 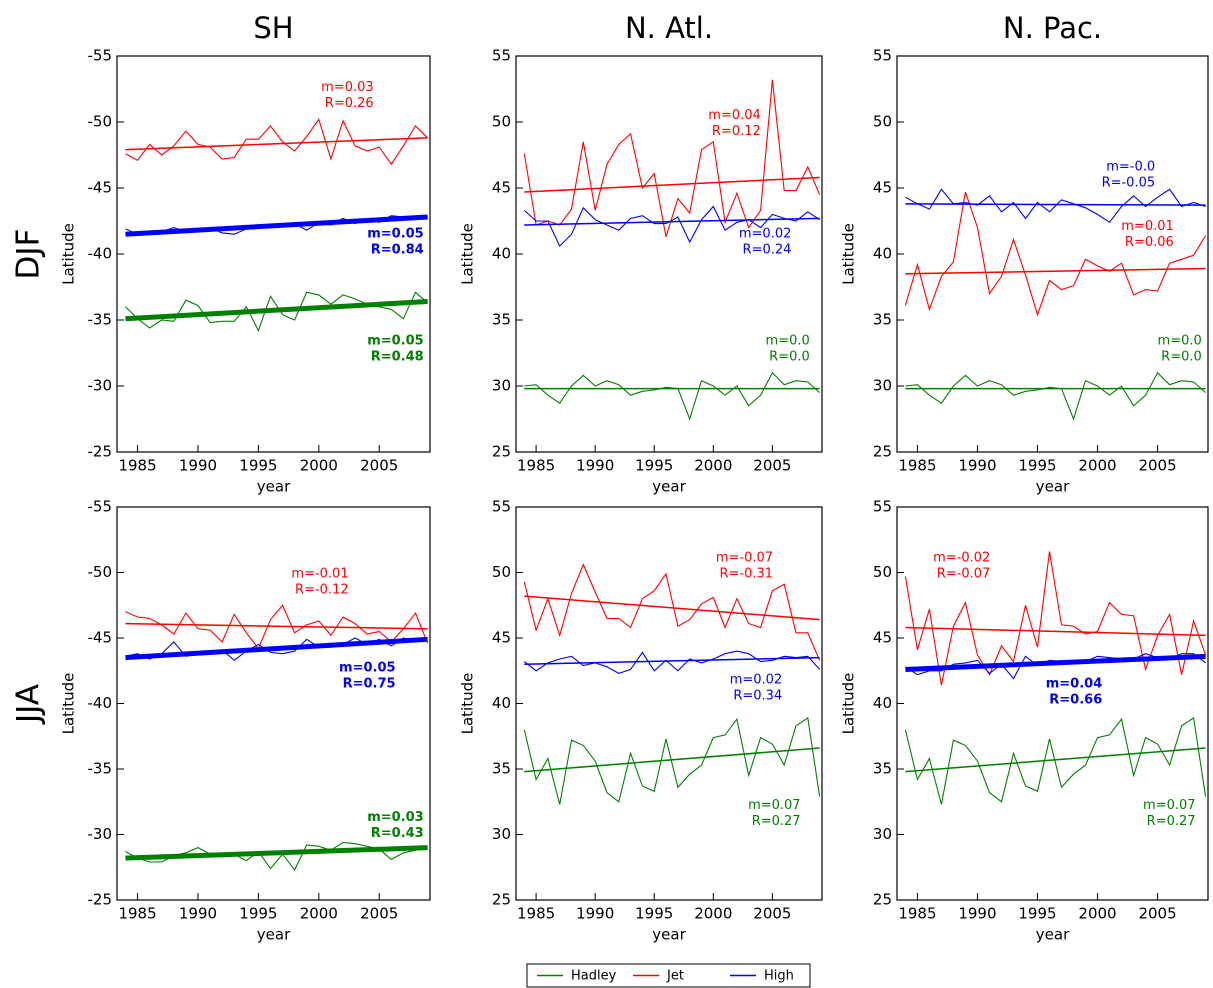 What do you see at coordinates (1147, 226) in the screenshot?
I see `annotation: m=0.01` at bounding box center [1147, 226].